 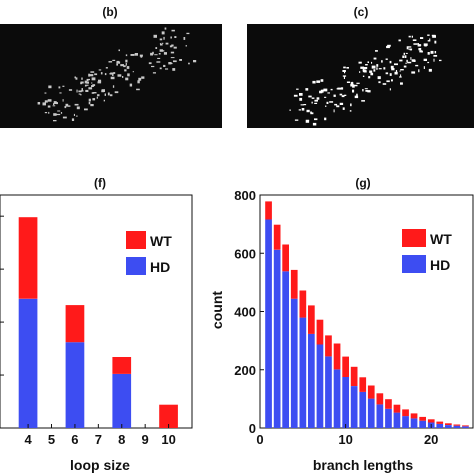 I want to click on panel-b-image, so click(x=111, y=76).